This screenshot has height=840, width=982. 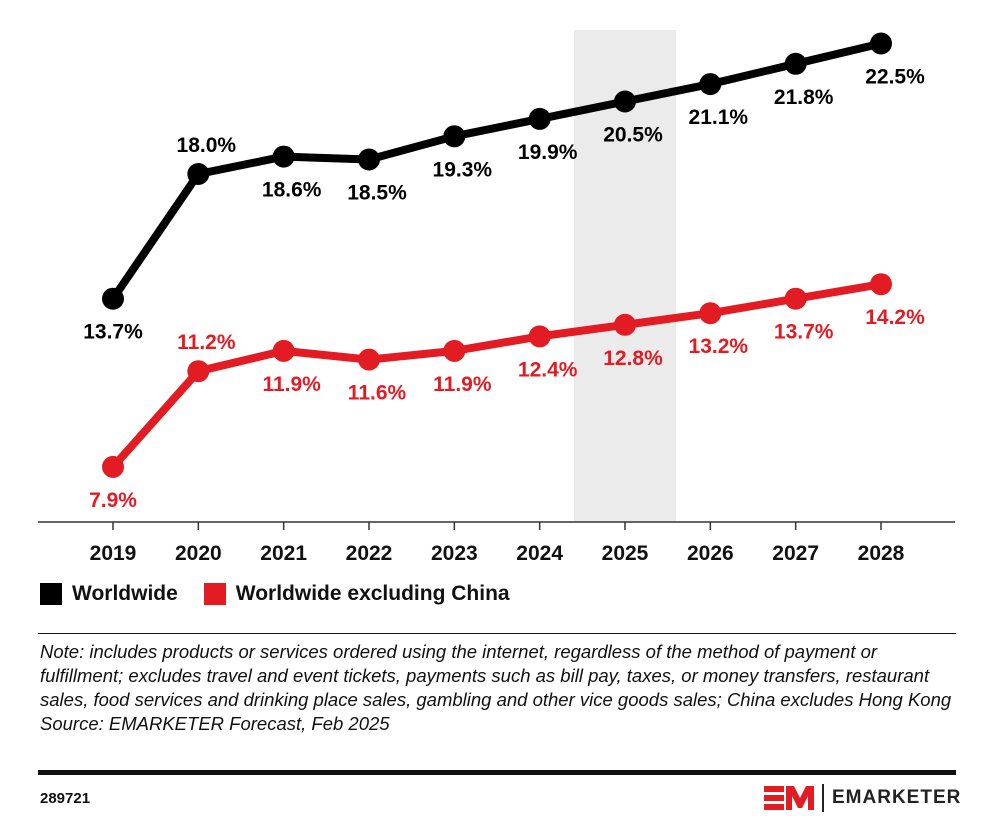 I want to click on data-label: 18.6%, so click(x=292, y=190).